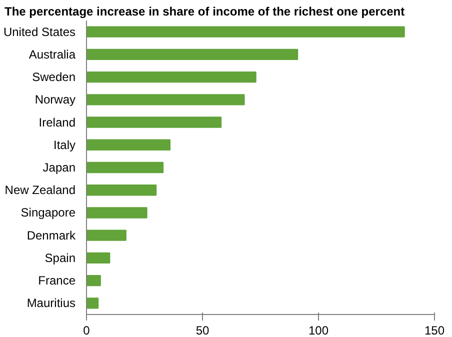 This screenshot has height=337, width=452. What do you see at coordinates (54, 77) in the screenshot?
I see `y-tick-label: Sweden` at bounding box center [54, 77].